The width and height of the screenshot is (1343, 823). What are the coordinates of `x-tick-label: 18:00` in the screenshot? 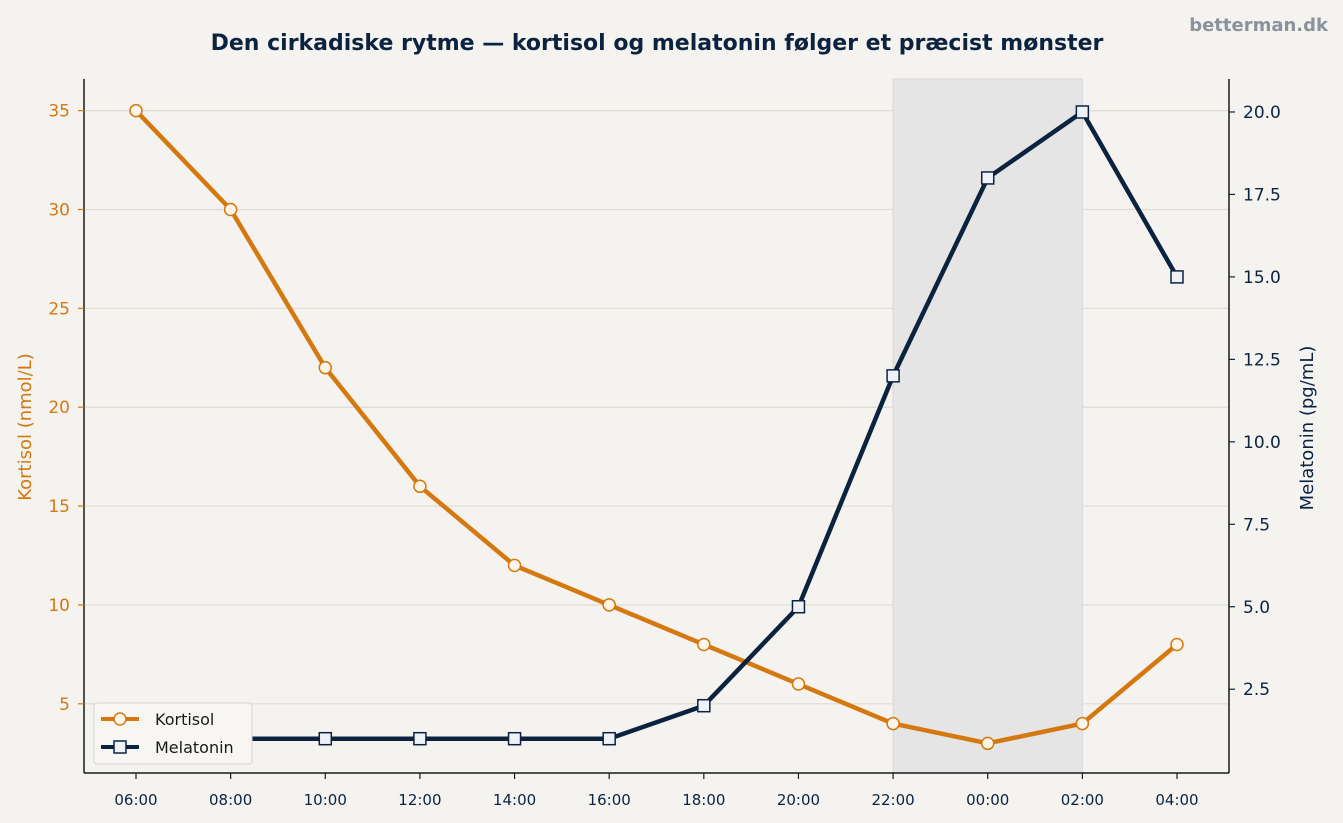 It's located at (703, 800).